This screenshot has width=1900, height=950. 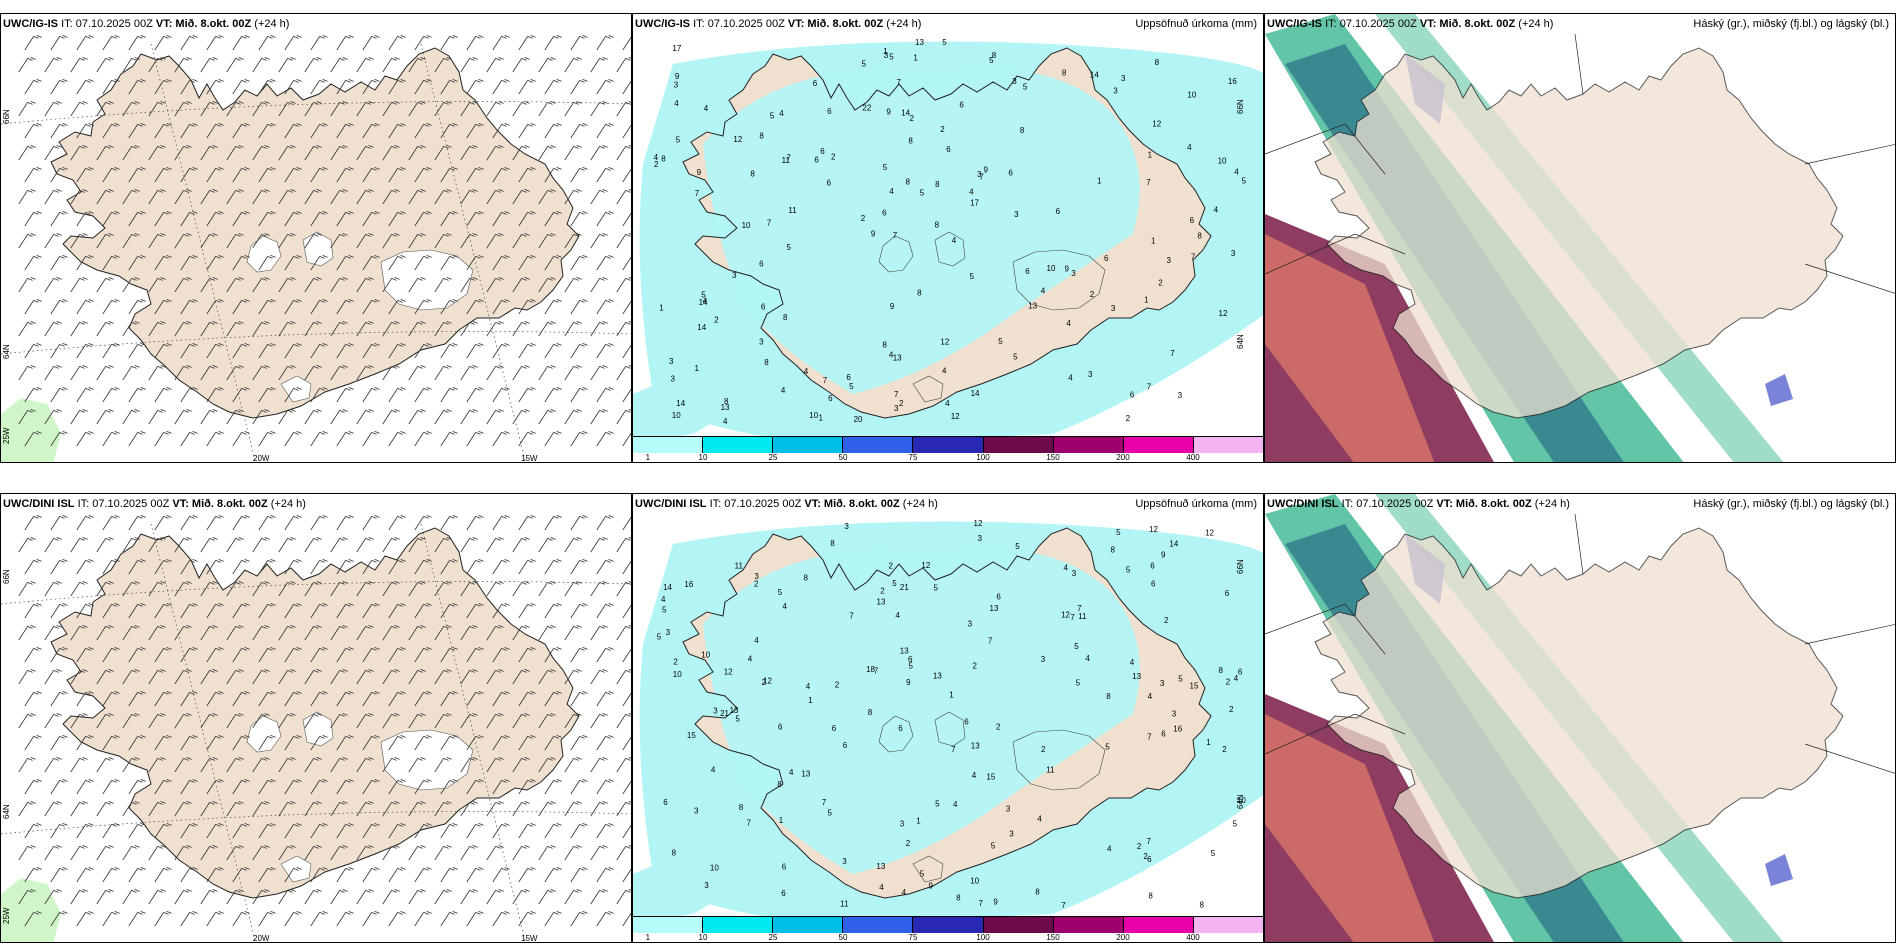 What do you see at coordinates (1153, 241) in the screenshot?
I see `precip-value: 1` at bounding box center [1153, 241].